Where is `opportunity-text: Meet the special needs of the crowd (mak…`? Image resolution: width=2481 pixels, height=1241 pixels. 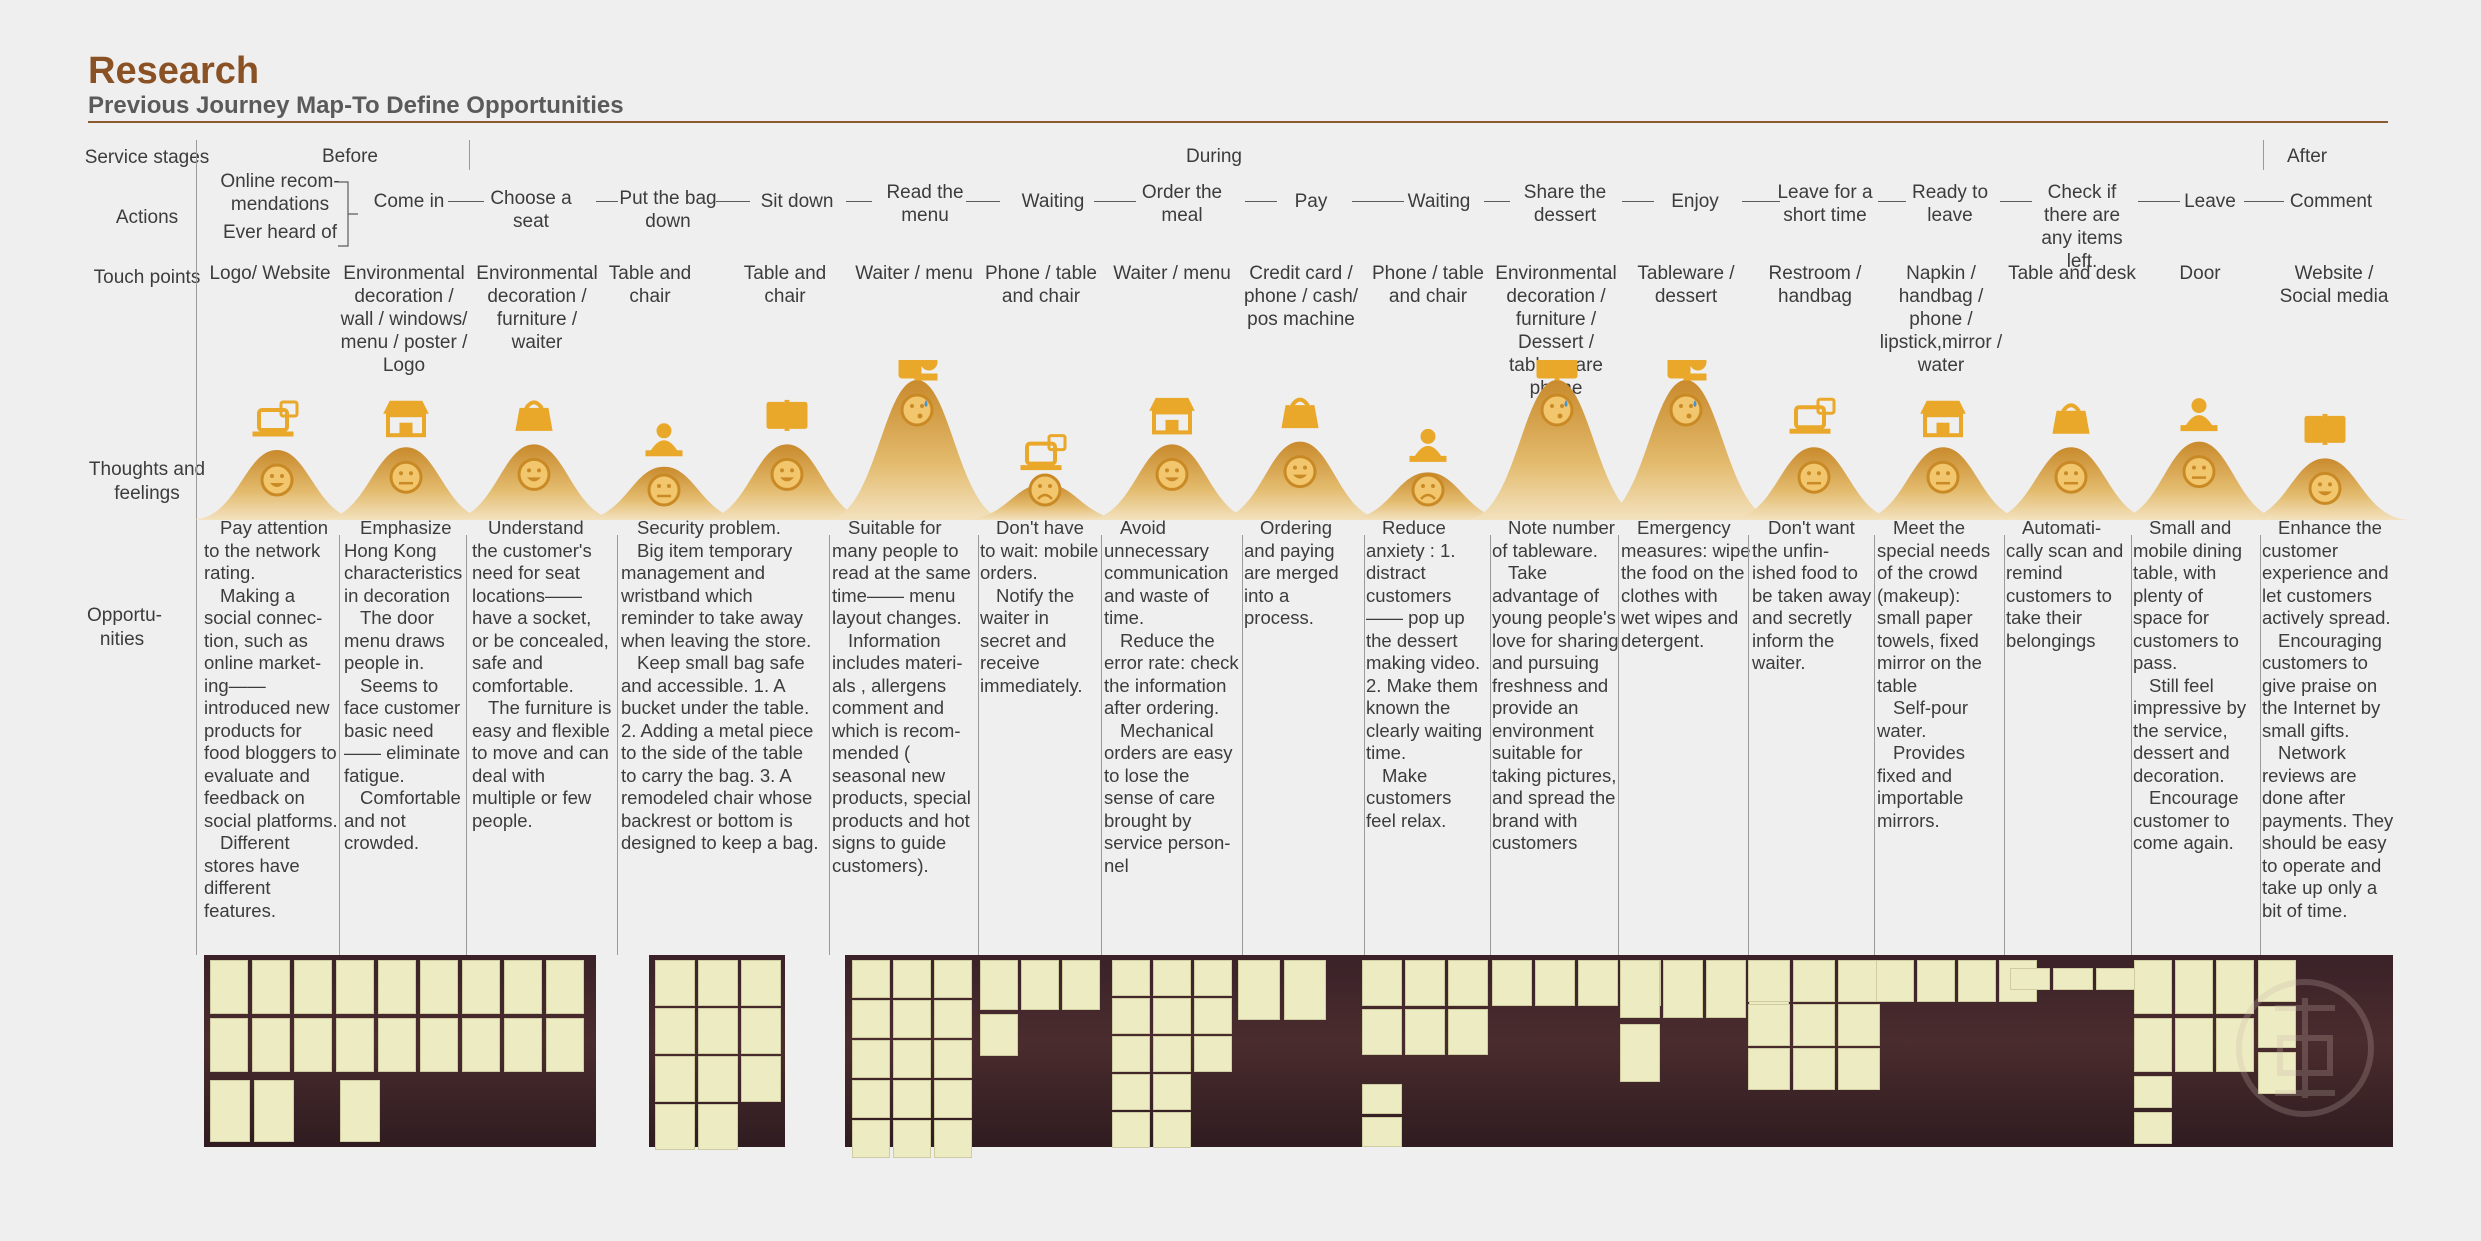
opportunity-text: Meet the special needs of the crowd (mak… is located at coordinates (1934, 606).